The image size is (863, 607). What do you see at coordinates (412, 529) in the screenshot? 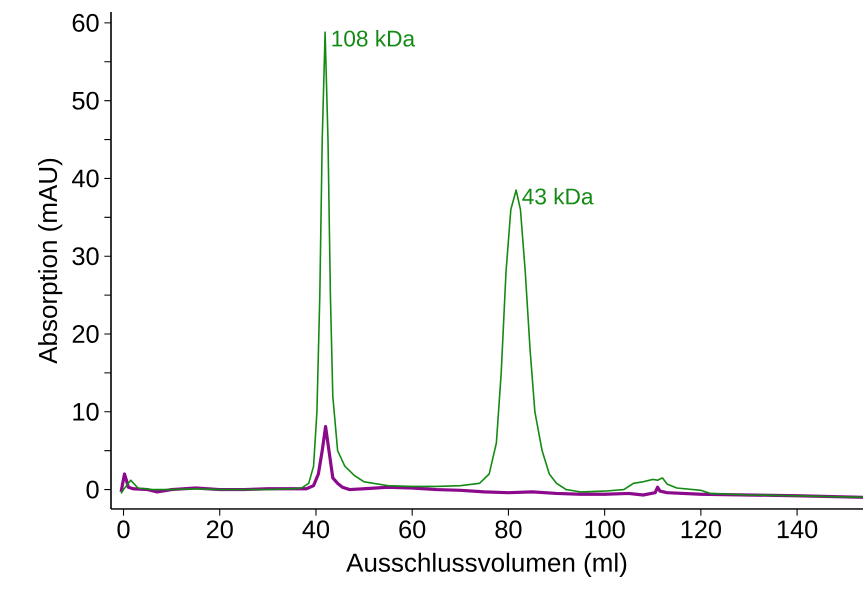
I see `x-tick-label: 60` at bounding box center [412, 529].